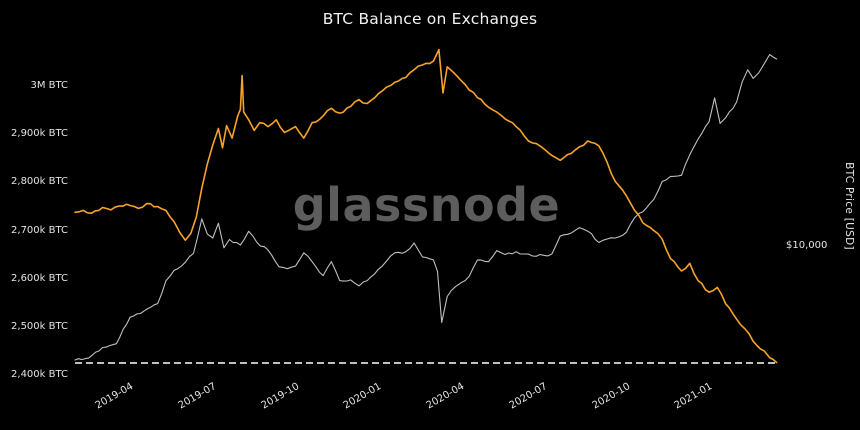 The image size is (860, 430). Describe the element at coordinates (39, 278) in the screenshot. I see `left-axis-tick: 2,600k BTC` at that location.